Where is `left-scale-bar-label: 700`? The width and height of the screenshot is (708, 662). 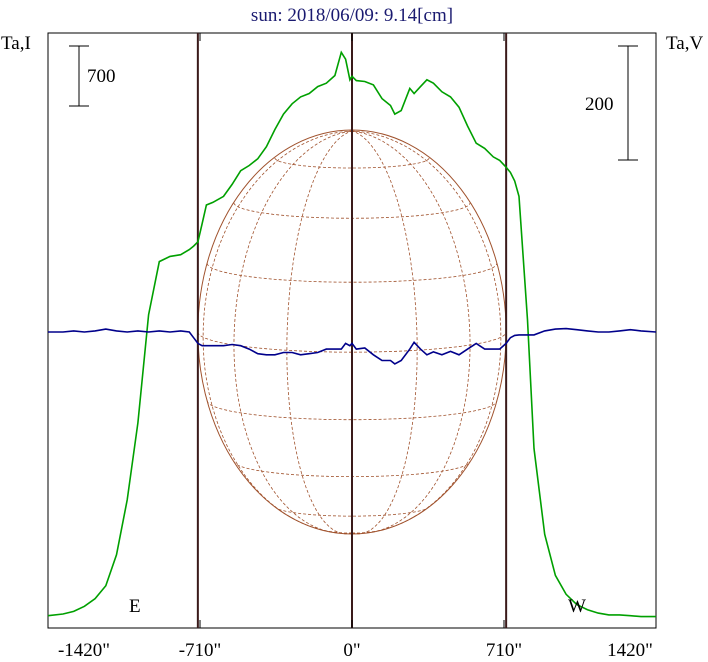
left-scale-bar-label: 700 is located at coordinates (101, 76).